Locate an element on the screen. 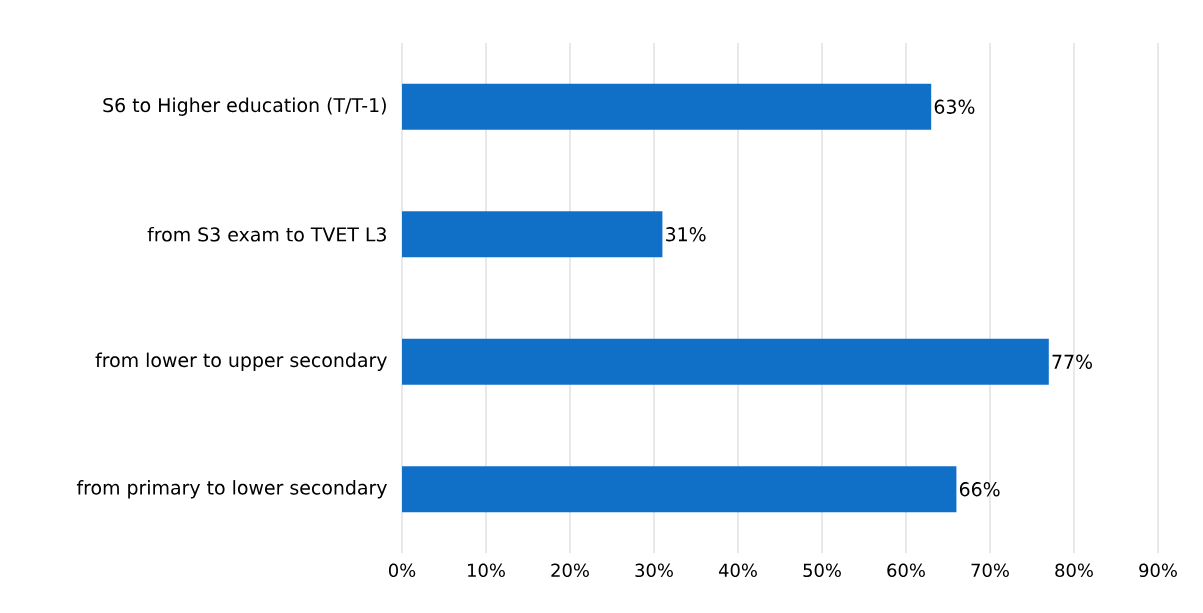  x-tick-label: 10% is located at coordinates (486, 570).